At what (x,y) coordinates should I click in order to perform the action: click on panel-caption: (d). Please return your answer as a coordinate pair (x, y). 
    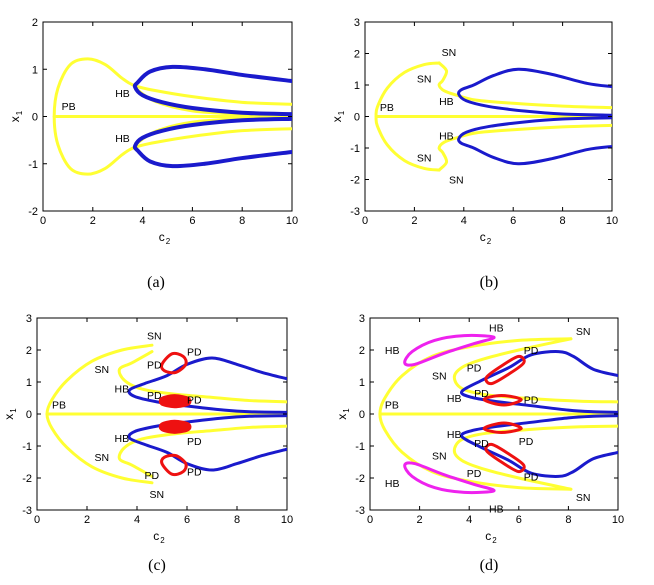
    Looking at the image, I should click on (489, 565).